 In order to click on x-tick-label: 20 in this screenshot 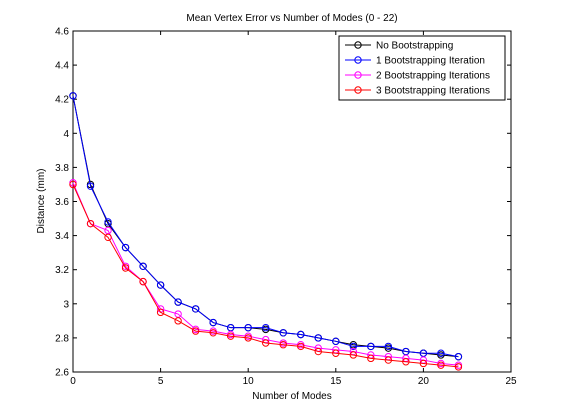, I will do `click(424, 381)`.